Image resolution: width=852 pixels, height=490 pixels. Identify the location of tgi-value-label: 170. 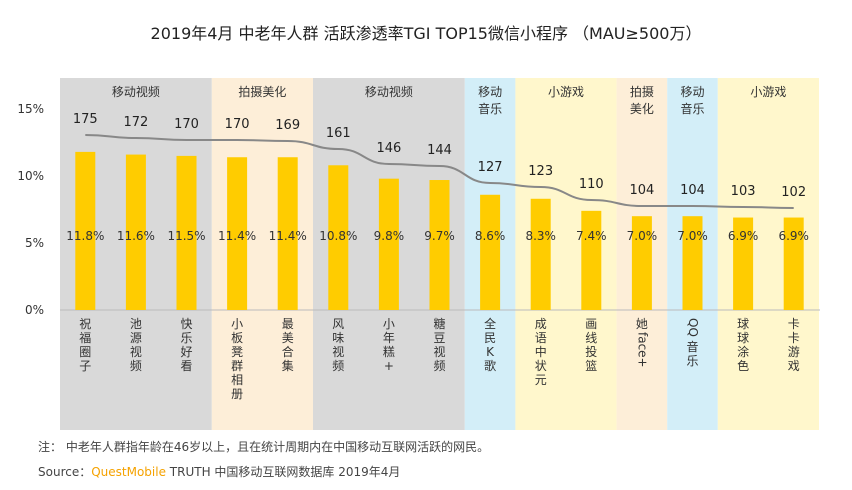
(186, 124).